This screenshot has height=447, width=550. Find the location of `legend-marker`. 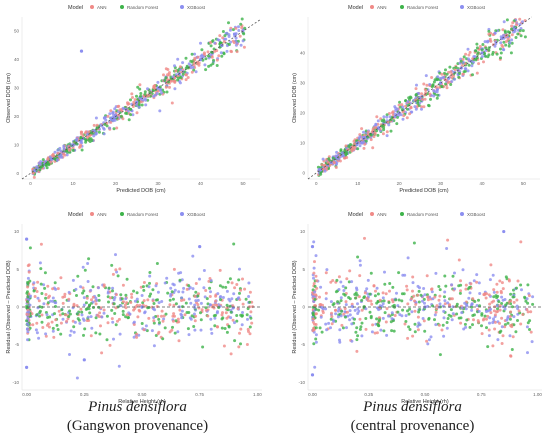

legend-marker is located at coordinates (92, 7).